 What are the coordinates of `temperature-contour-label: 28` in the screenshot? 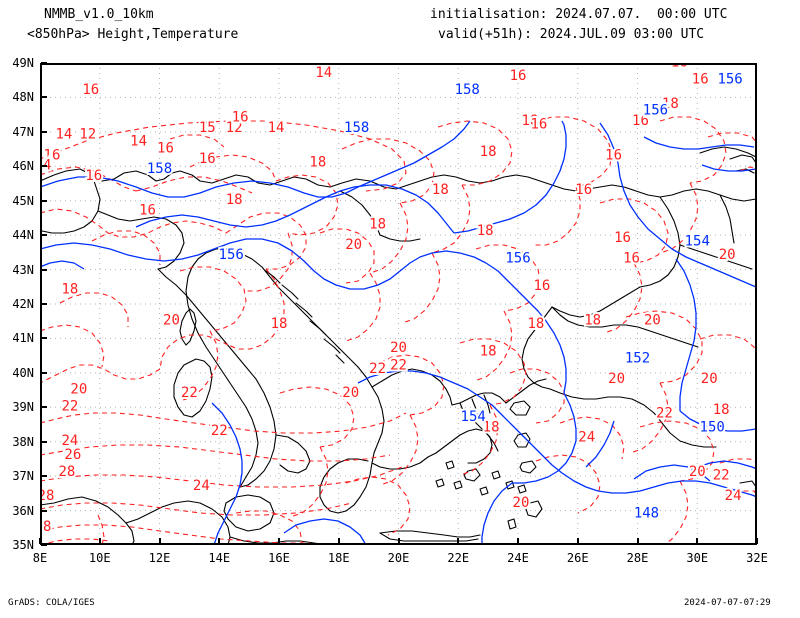 It's located at (47, 496).